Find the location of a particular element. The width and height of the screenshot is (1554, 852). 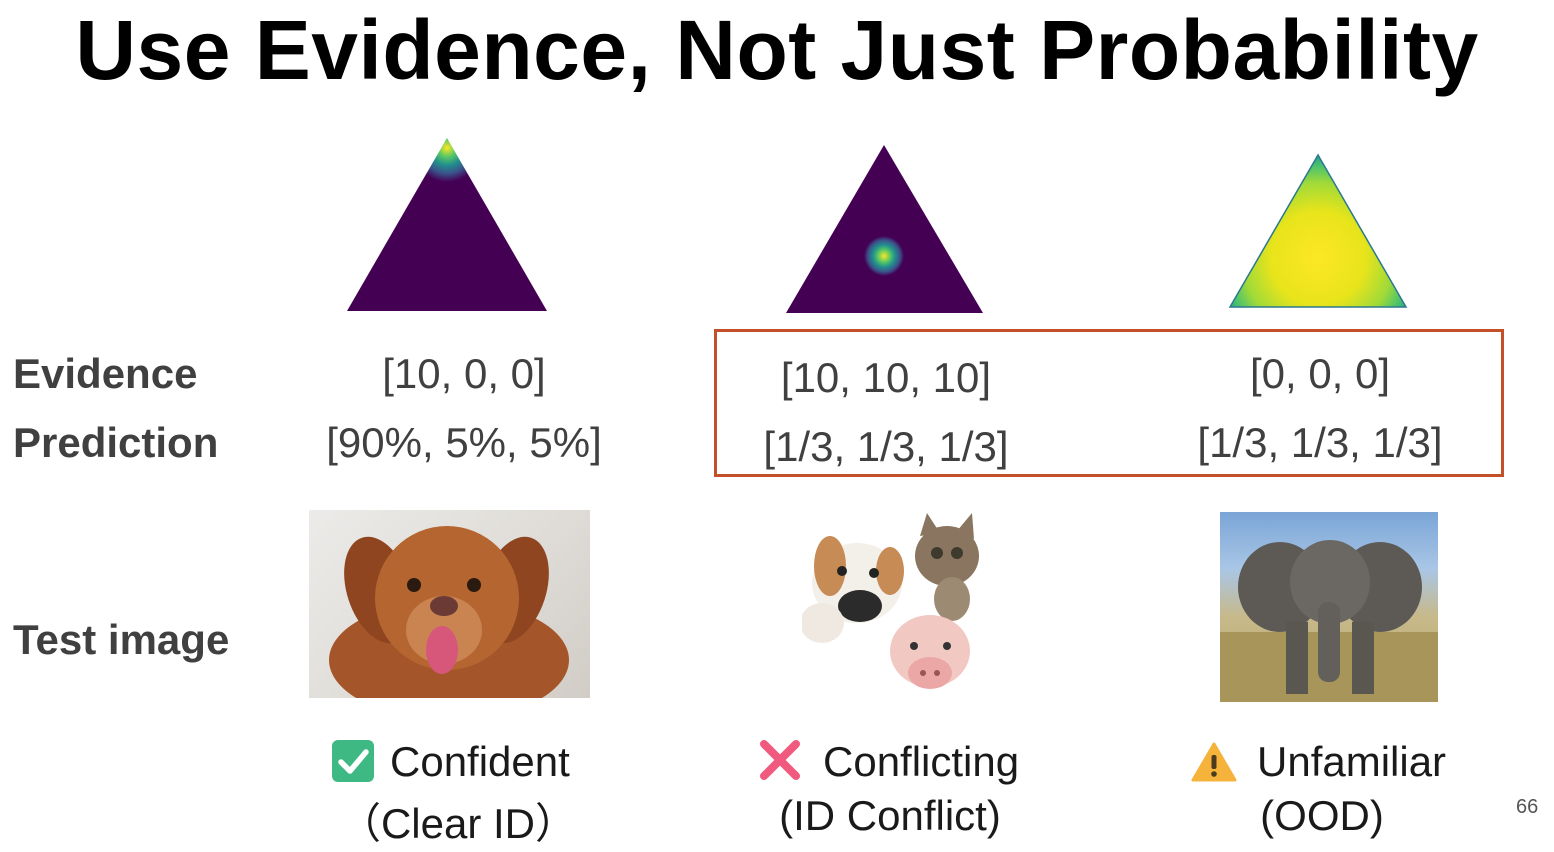

highlight-box is located at coordinates (1109, 403).